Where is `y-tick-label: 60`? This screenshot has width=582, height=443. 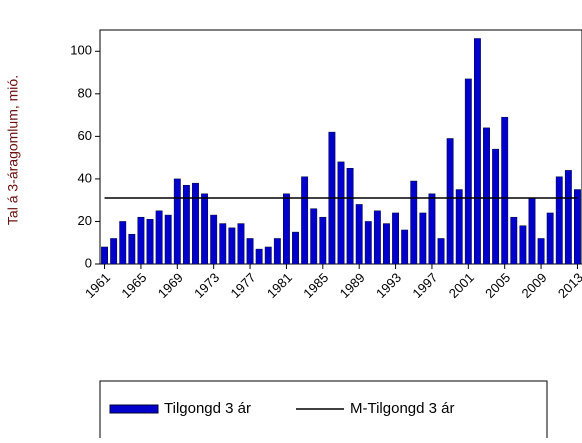 y-tick-label: 60 is located at coordinates (85, 135).